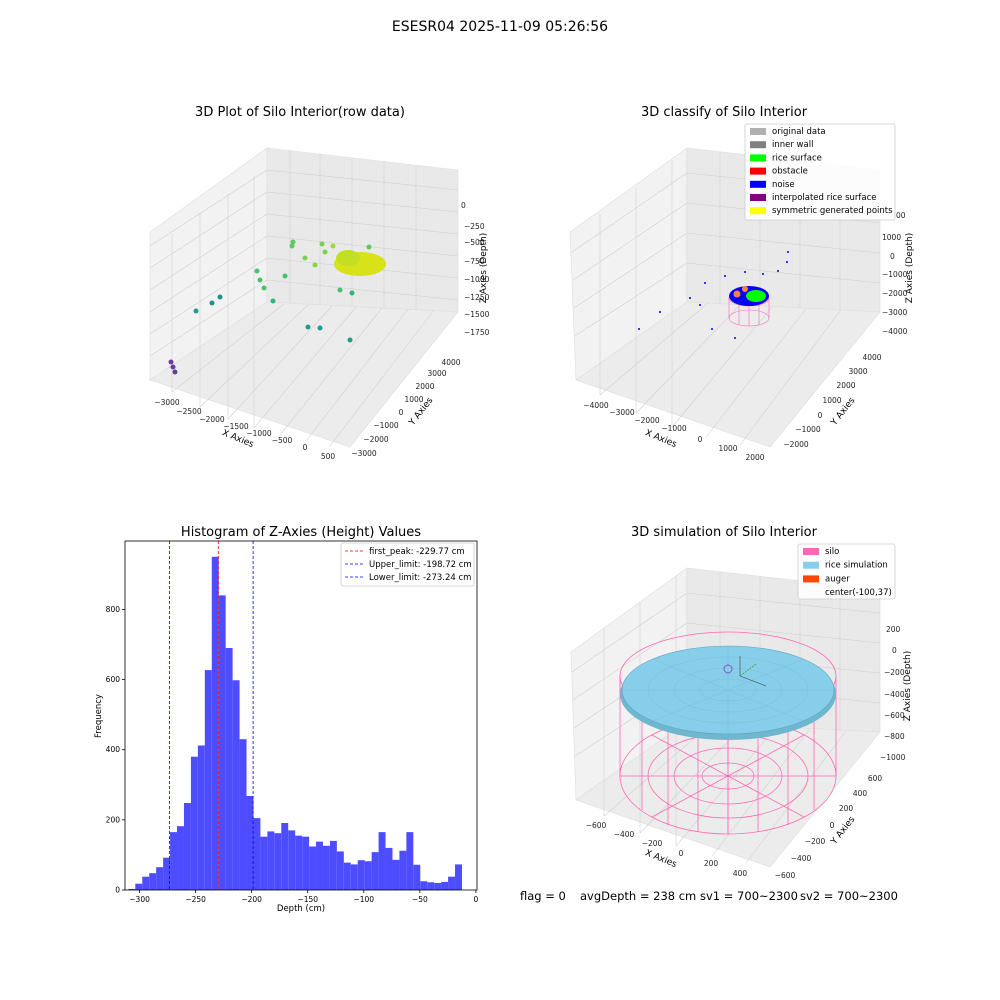  Describe the element at coordinates (305, 447) in the screenshot. I see `raw-x-tick: 0` at that location.